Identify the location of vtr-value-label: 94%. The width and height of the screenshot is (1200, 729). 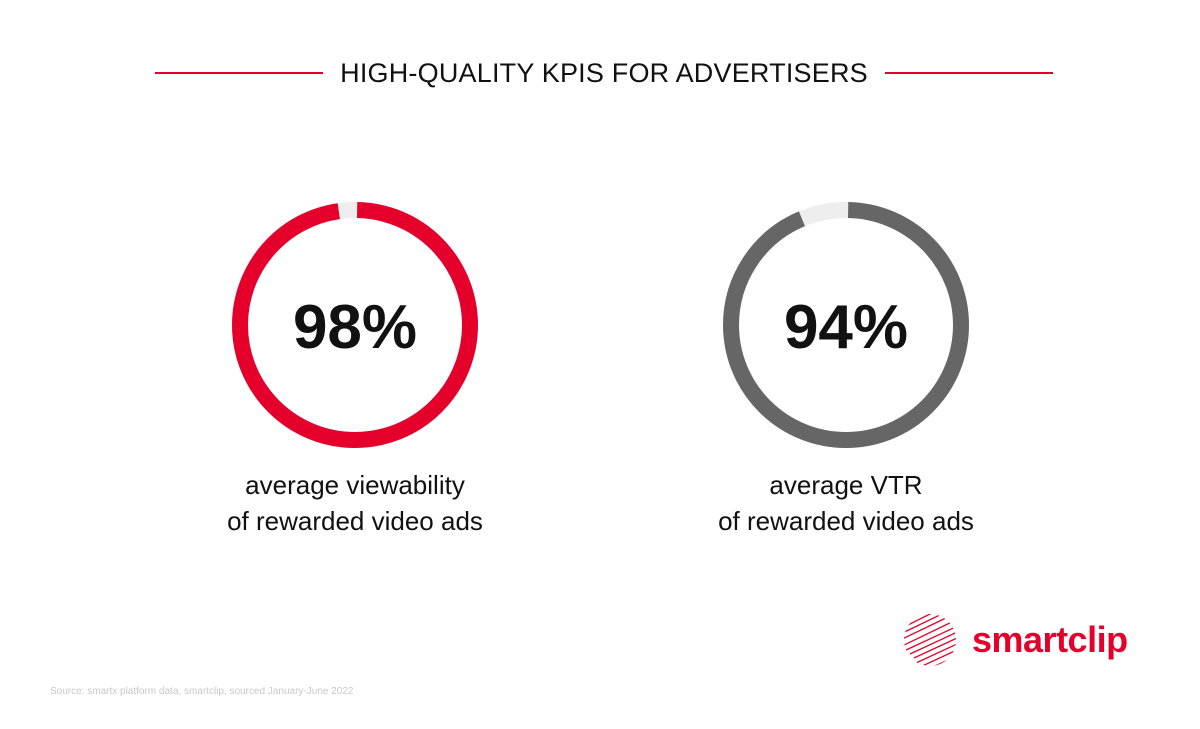
(846, 327).